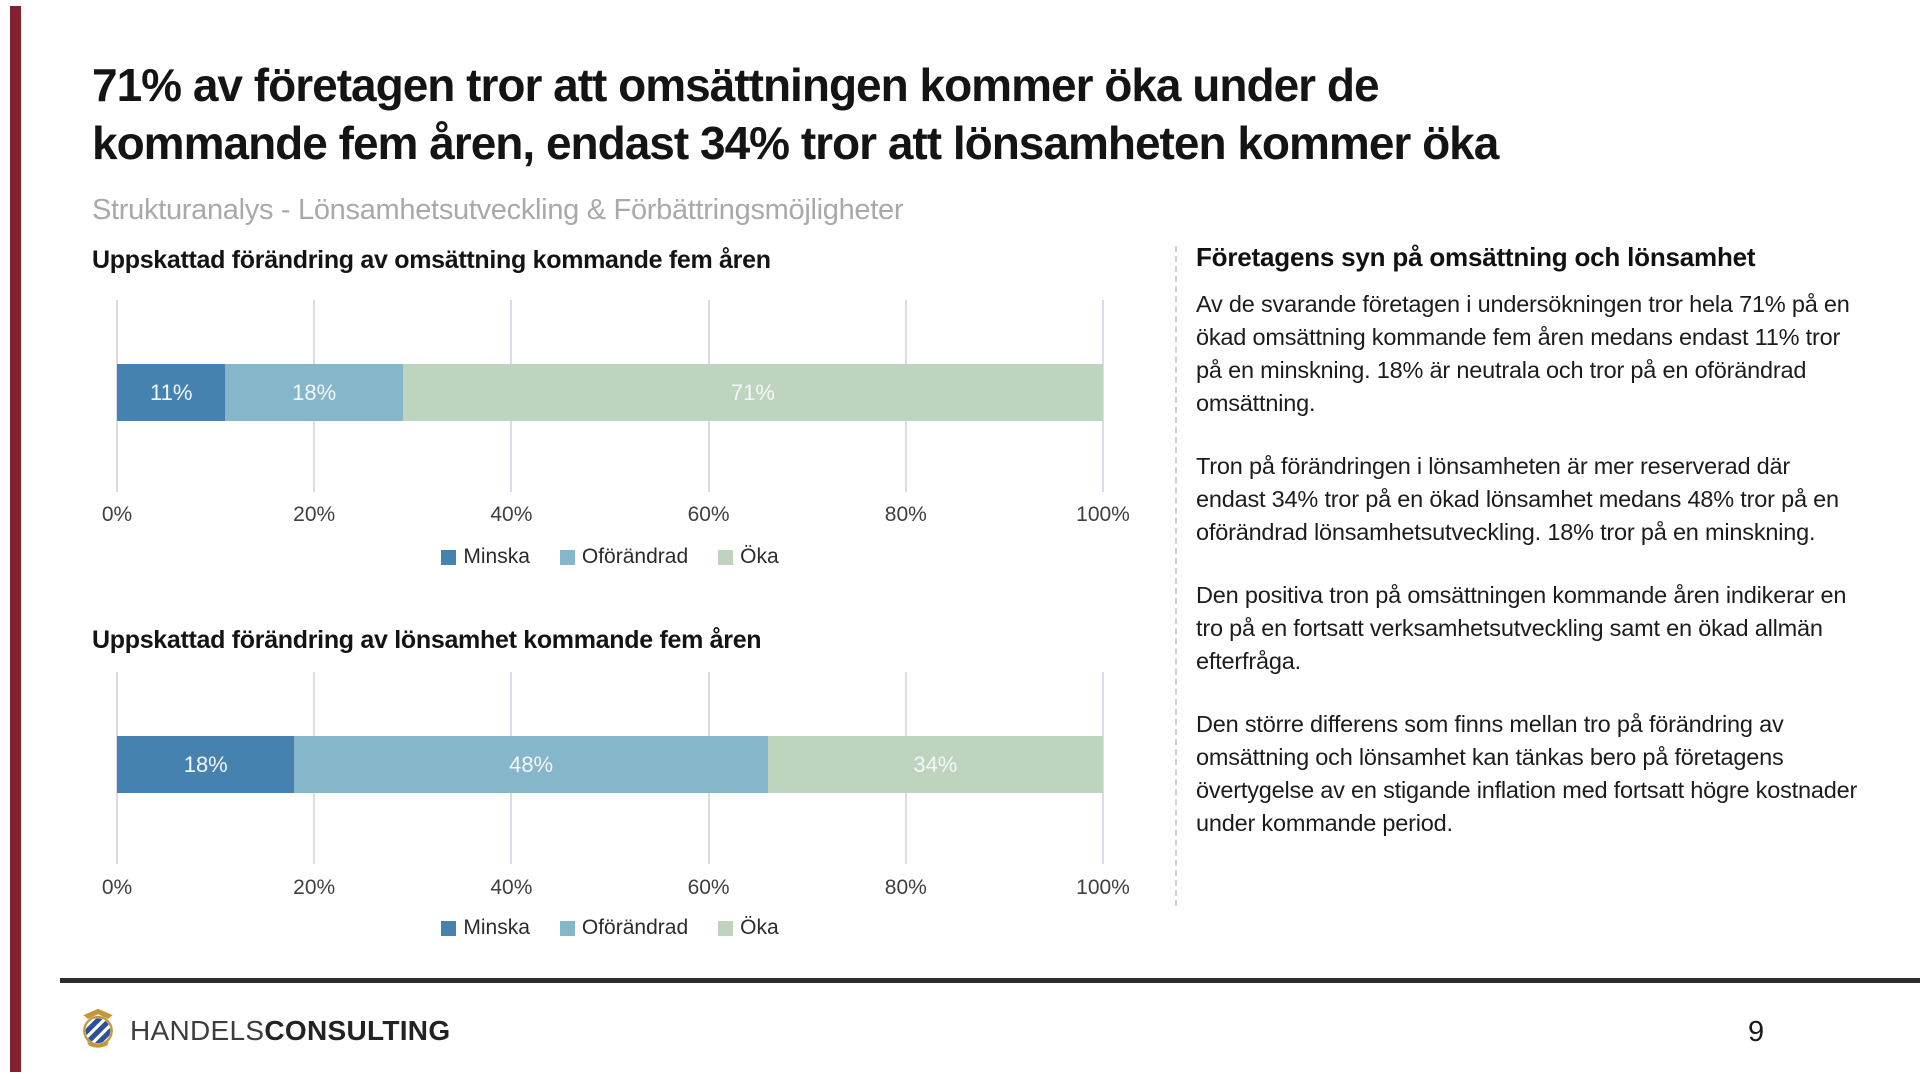 The height and width of the screenshot is (1080, 1920). Describe the element at coordinates (197, 1030) in the screenshot. I see `logo-text-regular: HANDELS` at that location.